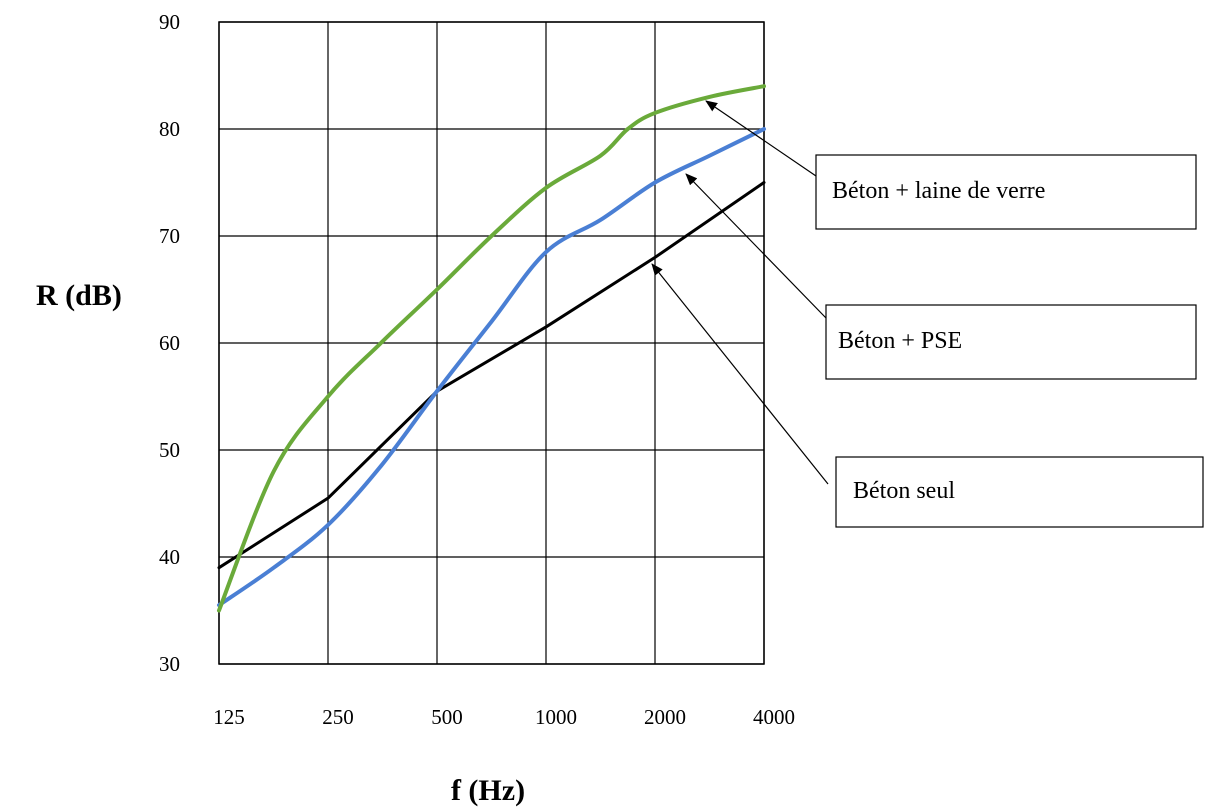 The height and width of the screenshot is (809, 1207). Describe the element at coordinates (169, 129) in the screenshot. I see `y-tick-label: 80` at that location.